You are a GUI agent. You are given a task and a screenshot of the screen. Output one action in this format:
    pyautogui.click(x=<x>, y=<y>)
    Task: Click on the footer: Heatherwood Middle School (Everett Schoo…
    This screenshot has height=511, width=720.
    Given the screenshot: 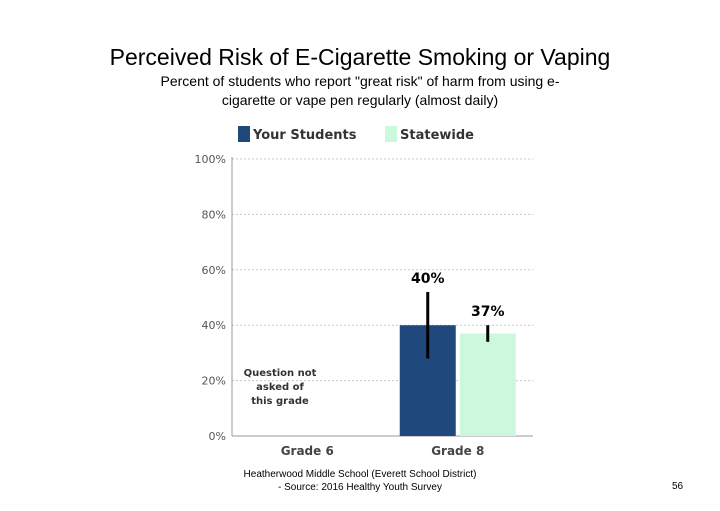 What is the action you would take?
    pyautogui.click(x=360, y=481)
    